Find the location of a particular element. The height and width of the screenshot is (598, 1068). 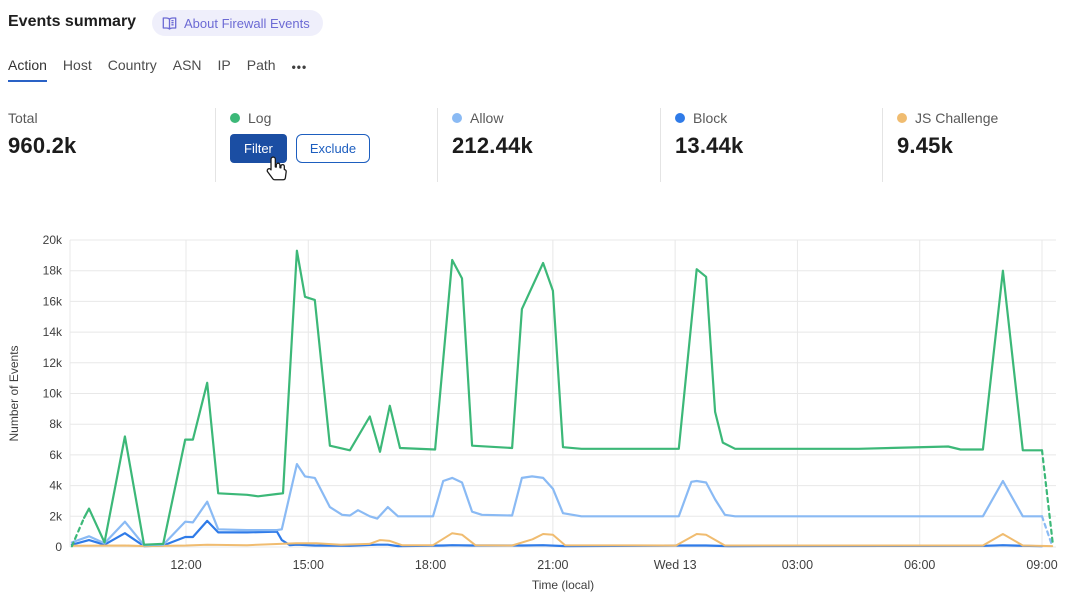

total-value: 960.2k is located at coordinates (42, 145).